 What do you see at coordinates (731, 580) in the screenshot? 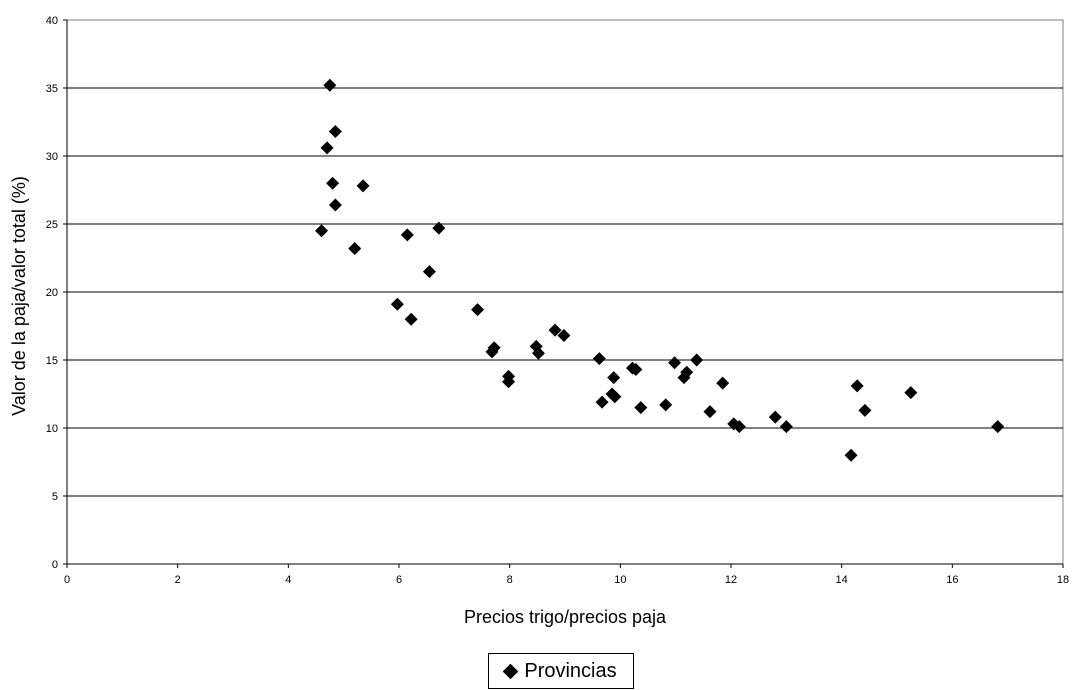
I see `x-tick-label: 12` at bounding box center [731, 580].